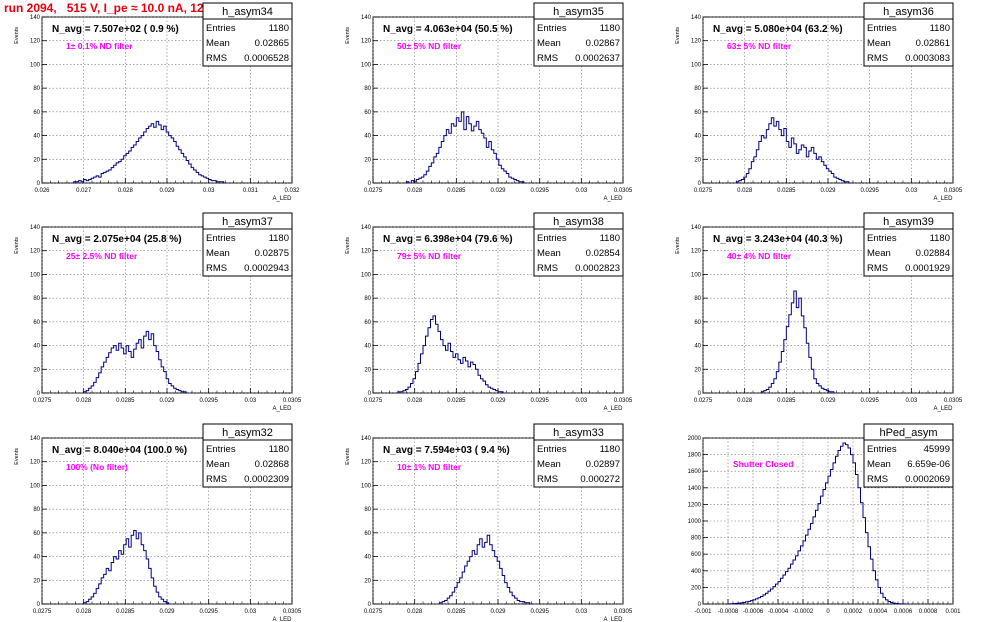 This screenshot has height=622, width=996. What do you see at coordinates (937, 449) in the screenshot?
I see `stat-value: 45999` at bounding box center [937, 449].